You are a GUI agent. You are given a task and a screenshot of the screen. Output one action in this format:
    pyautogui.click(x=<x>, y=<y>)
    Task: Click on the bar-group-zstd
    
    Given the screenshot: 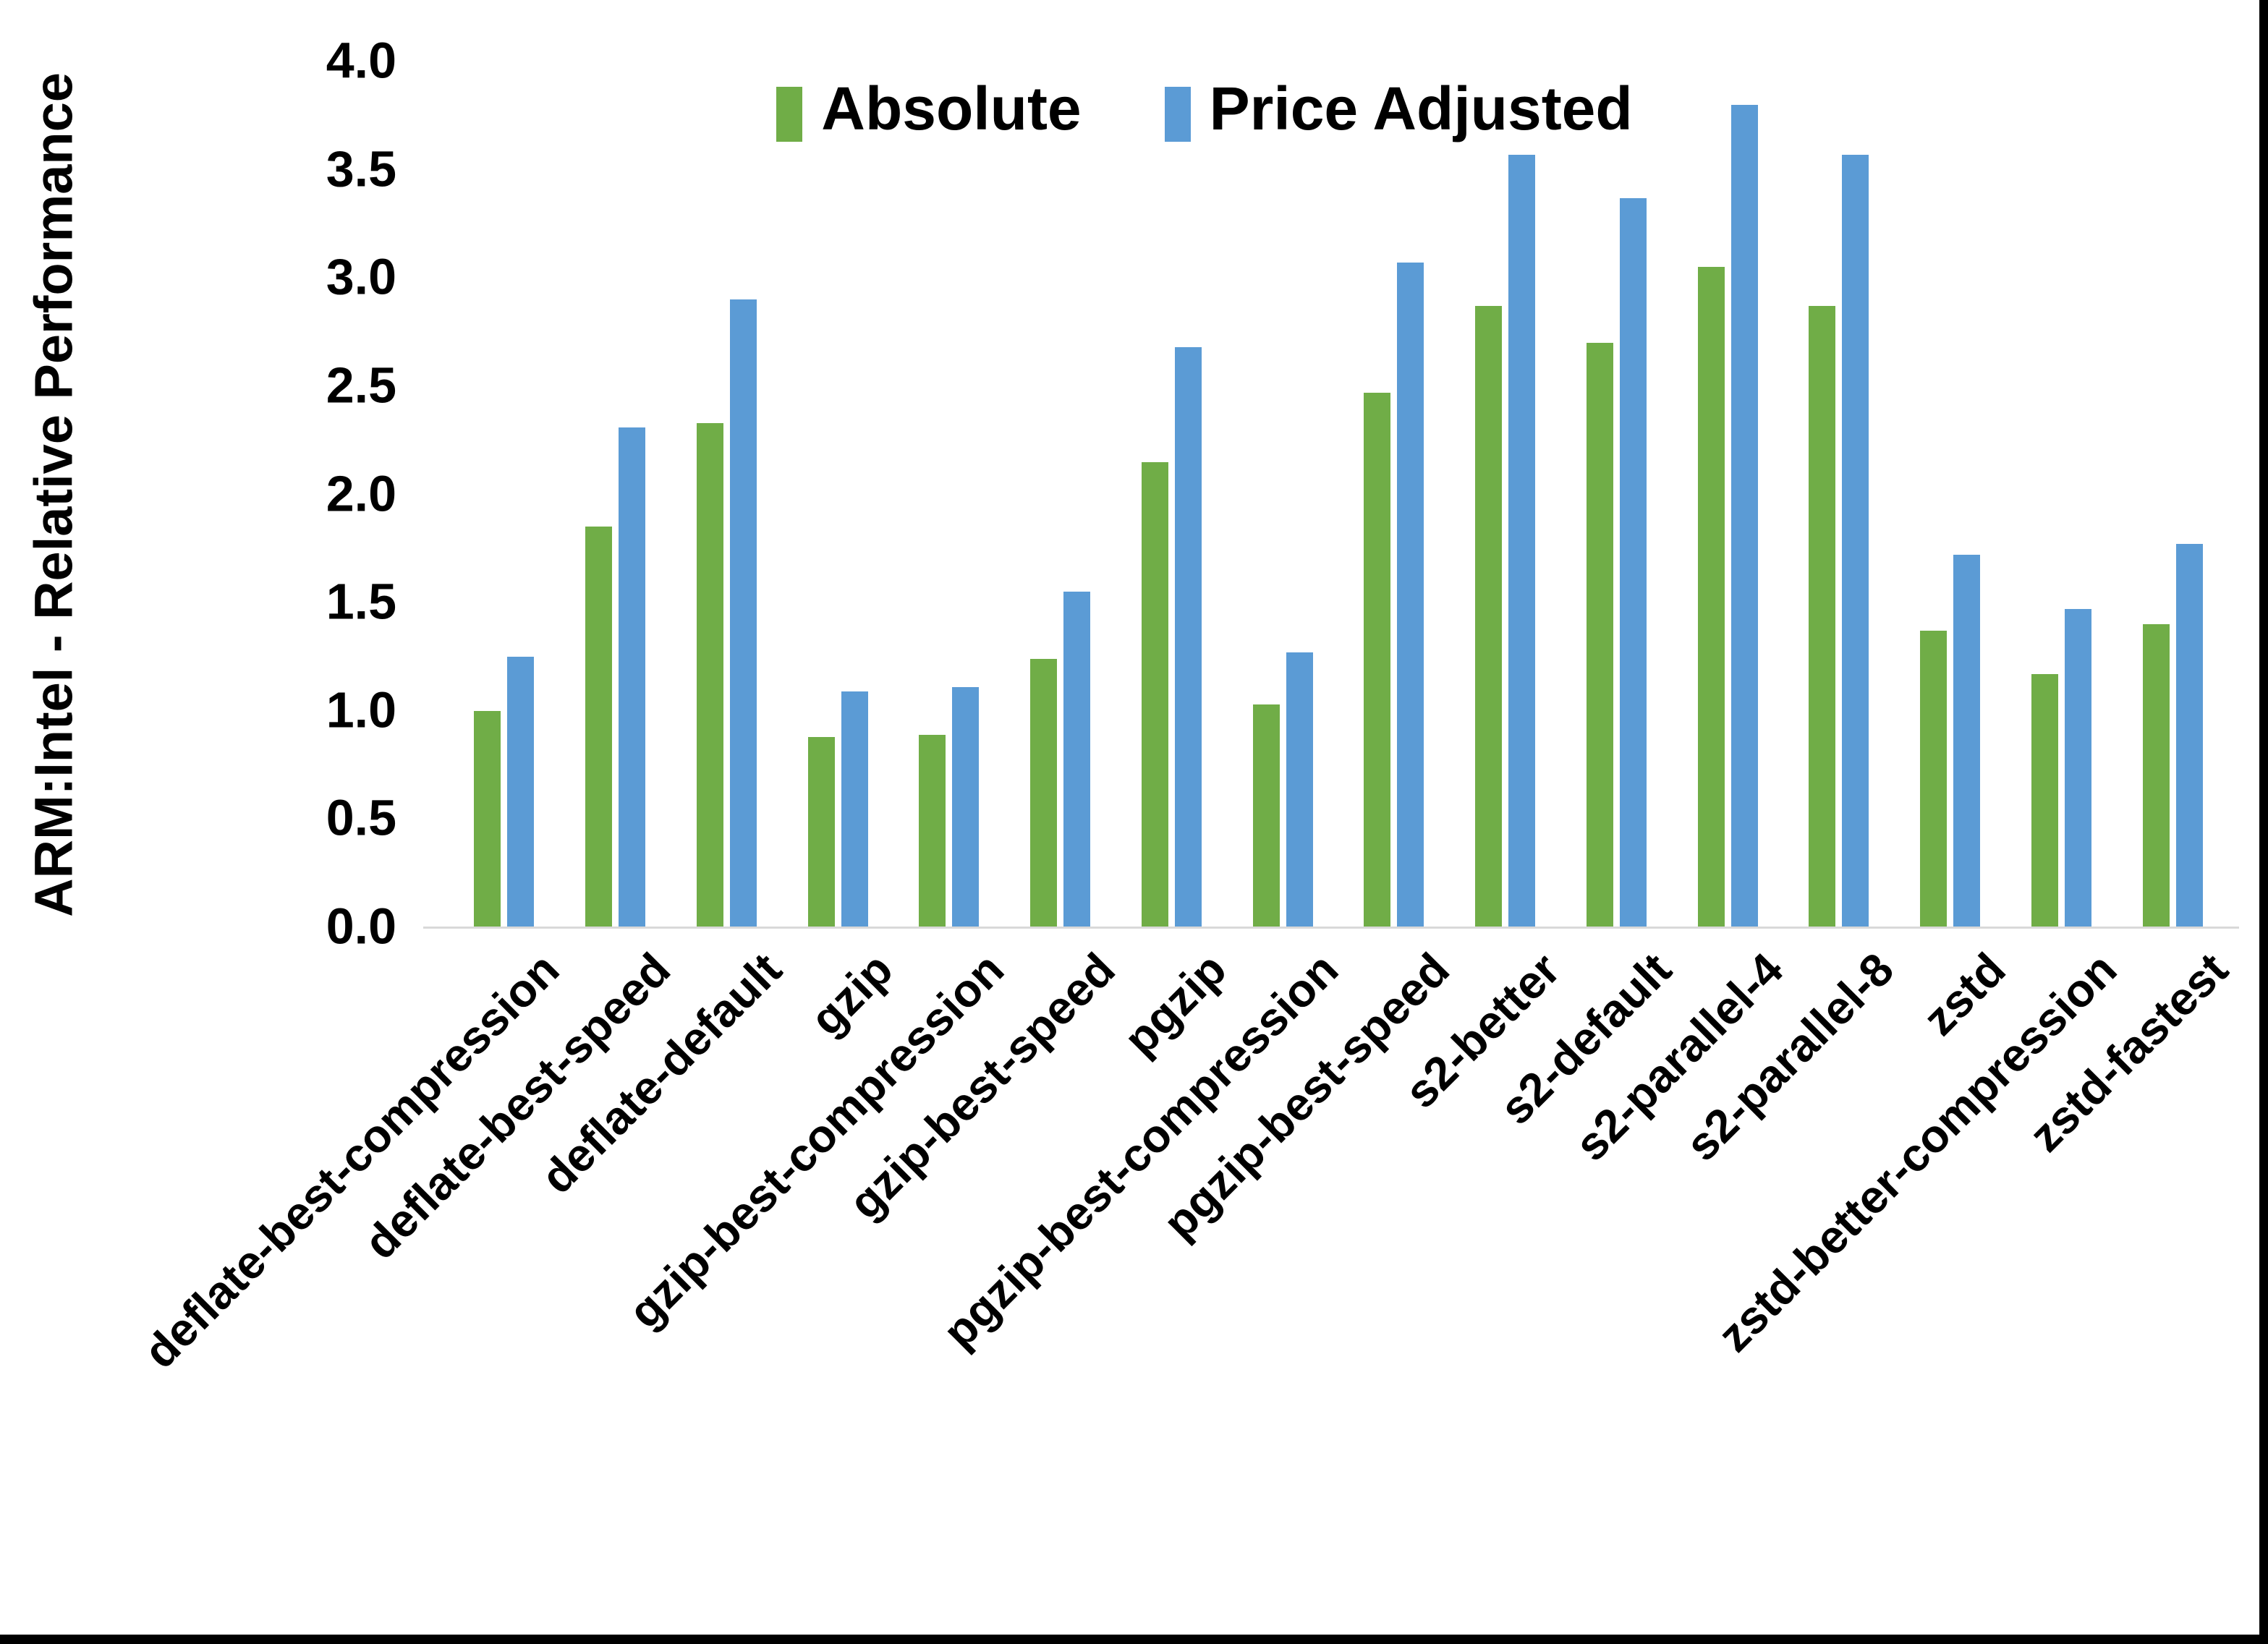 What is the action you would take?
    pyautogui.click(x=1950, y=494)
    